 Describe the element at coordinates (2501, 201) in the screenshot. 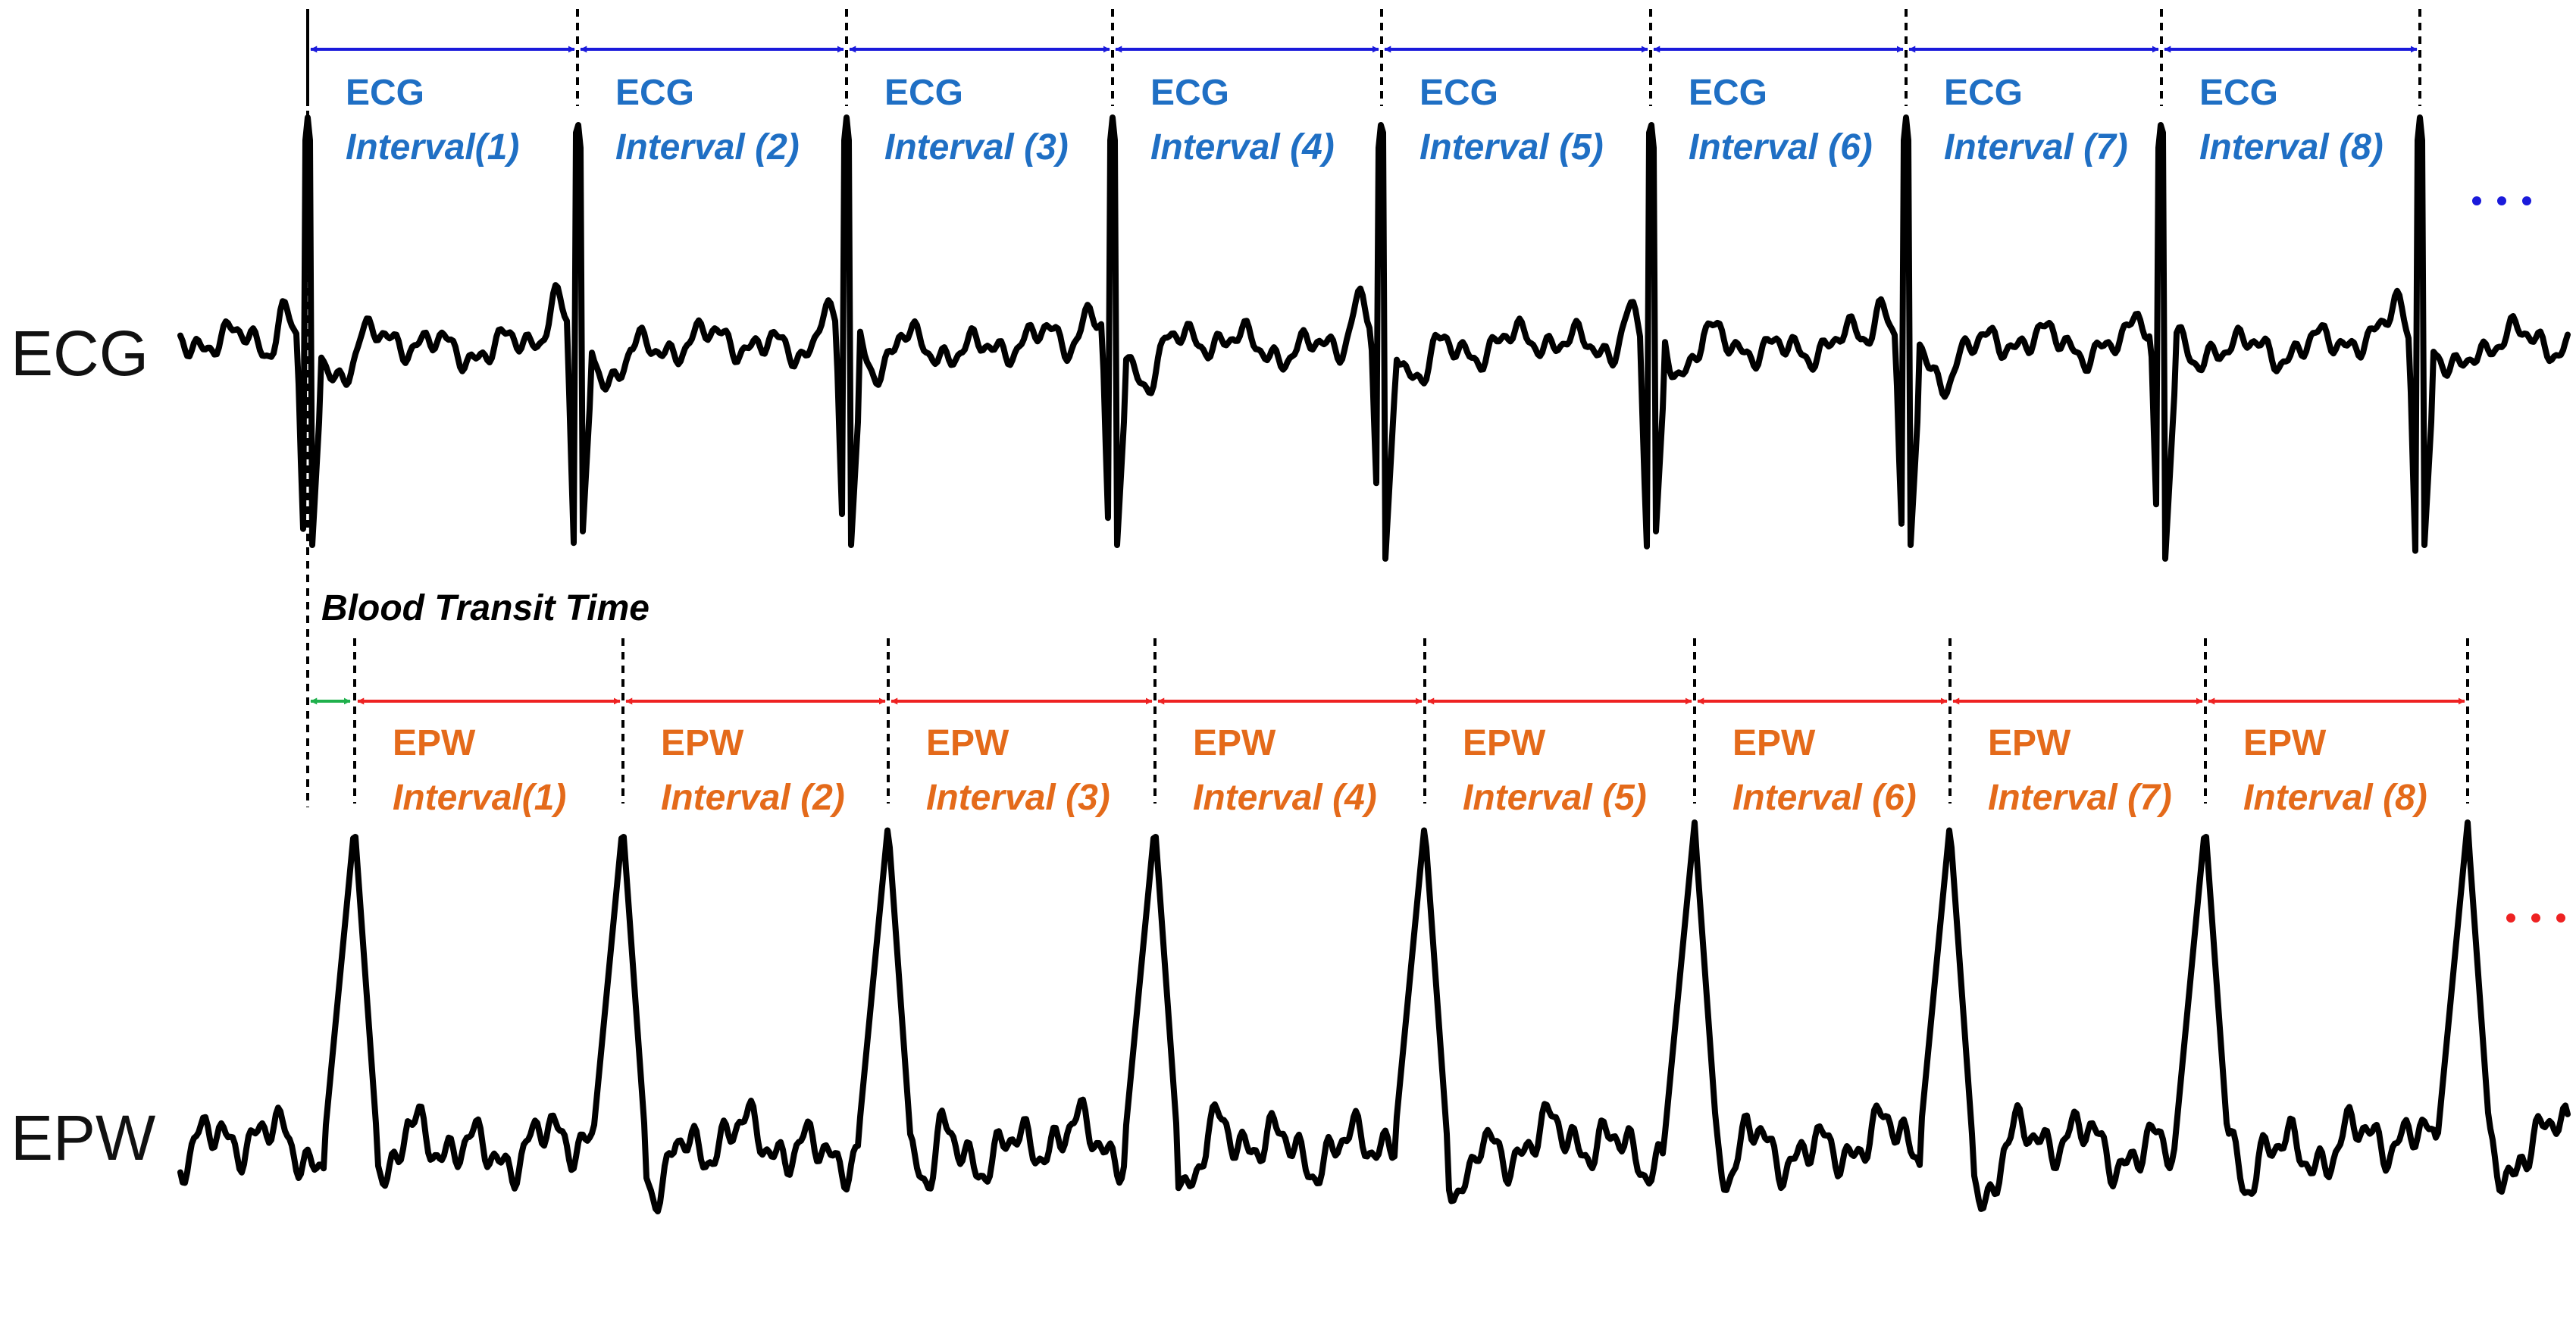

I see `ecg-continuation-dots` at that location.